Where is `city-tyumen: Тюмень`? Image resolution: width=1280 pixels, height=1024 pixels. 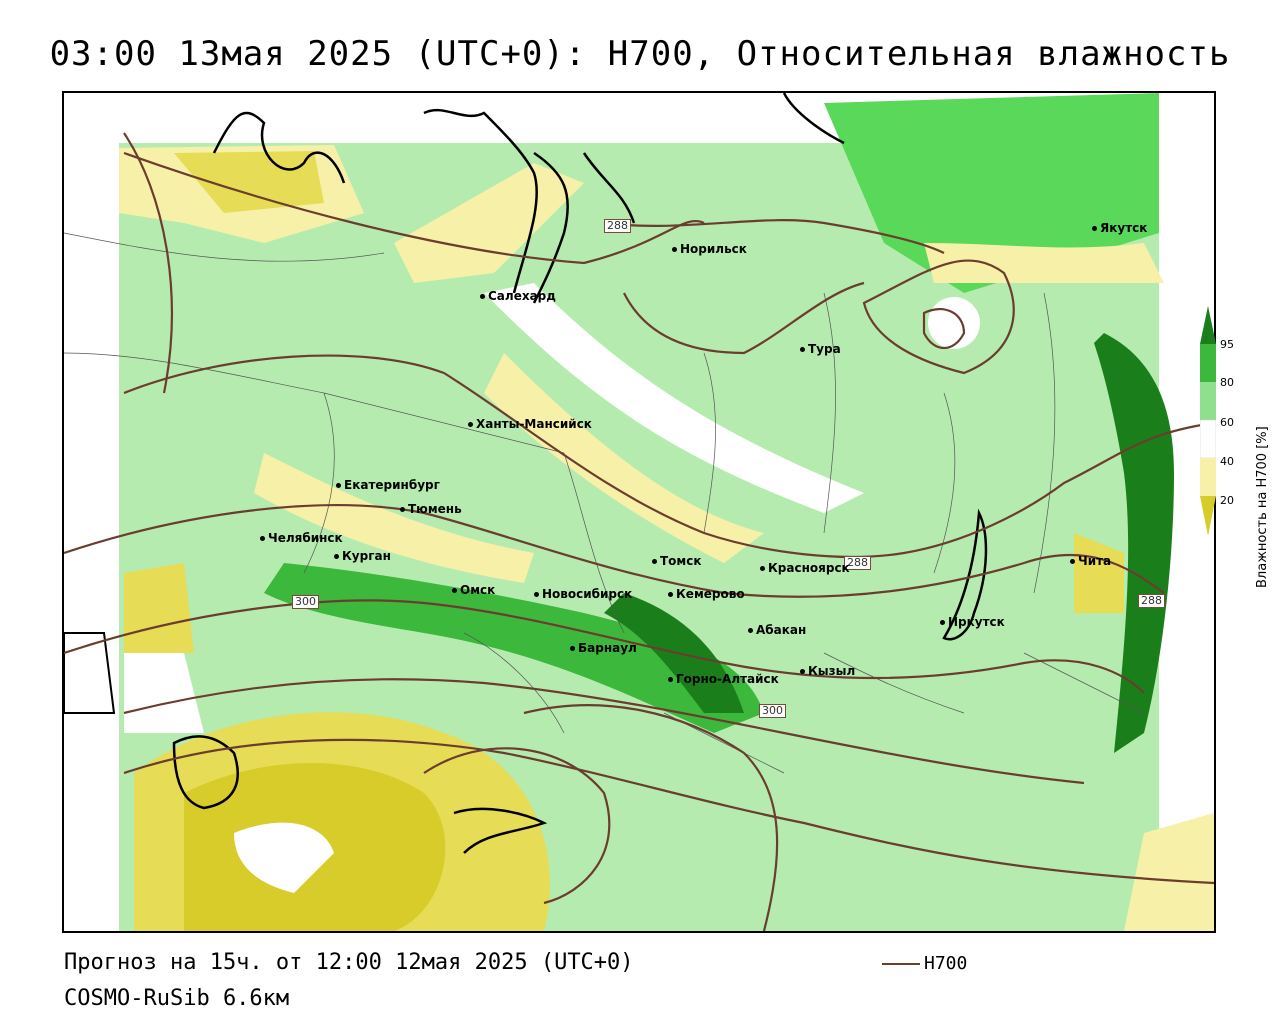
city-tyumen: Тюмень is located at coordinates (431, 509).